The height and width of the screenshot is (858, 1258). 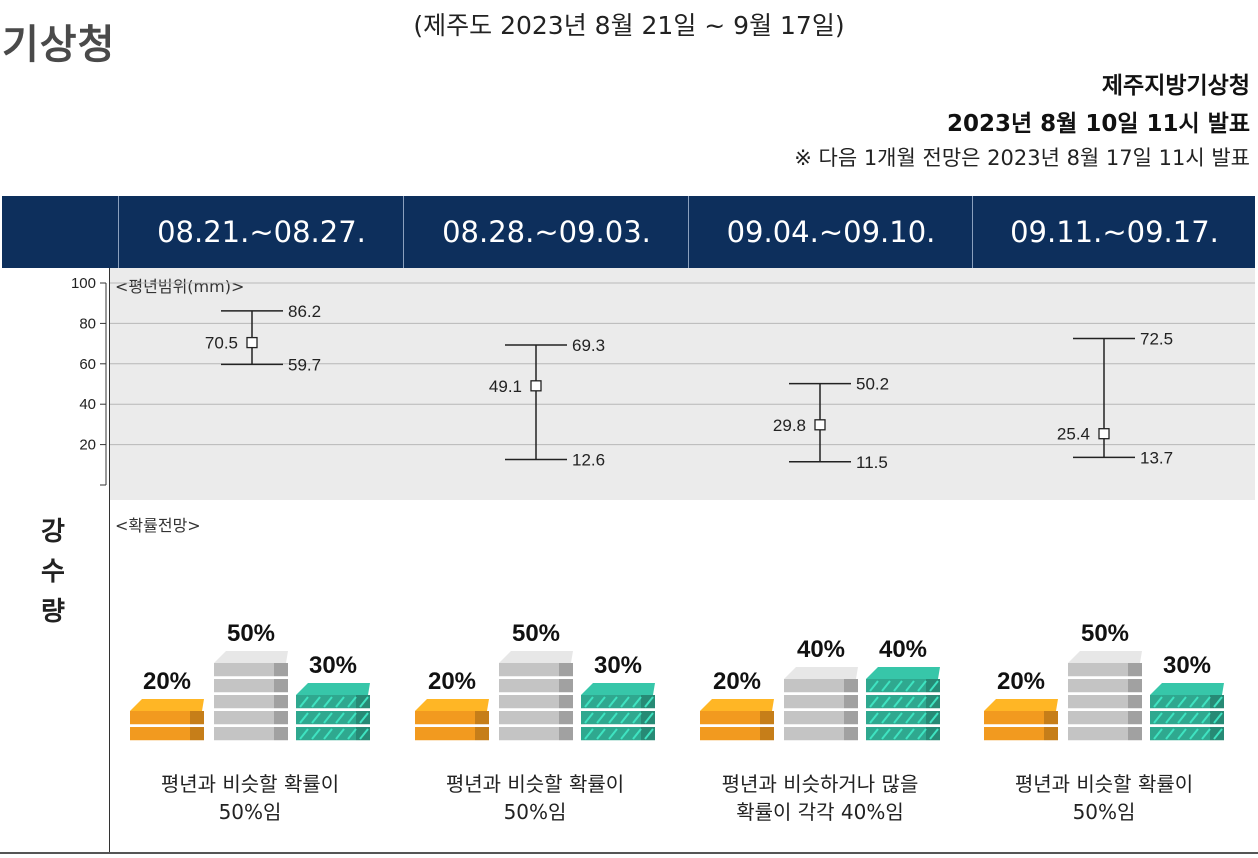 I want to click on precipitation-label-char-2: 수, so click(x=53, y=572).